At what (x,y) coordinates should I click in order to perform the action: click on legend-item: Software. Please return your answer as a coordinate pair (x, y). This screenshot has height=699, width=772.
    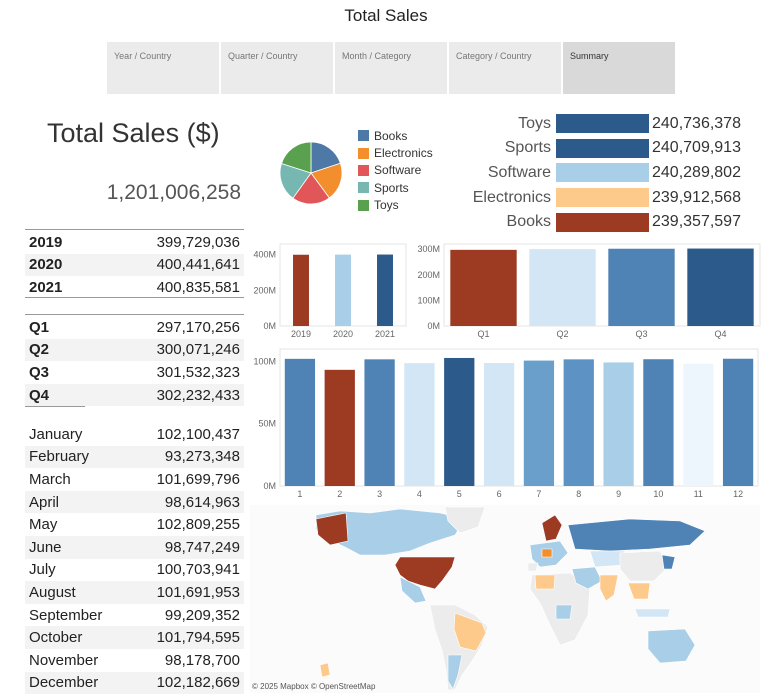
    Looking at the image, I should click on (395, 170).